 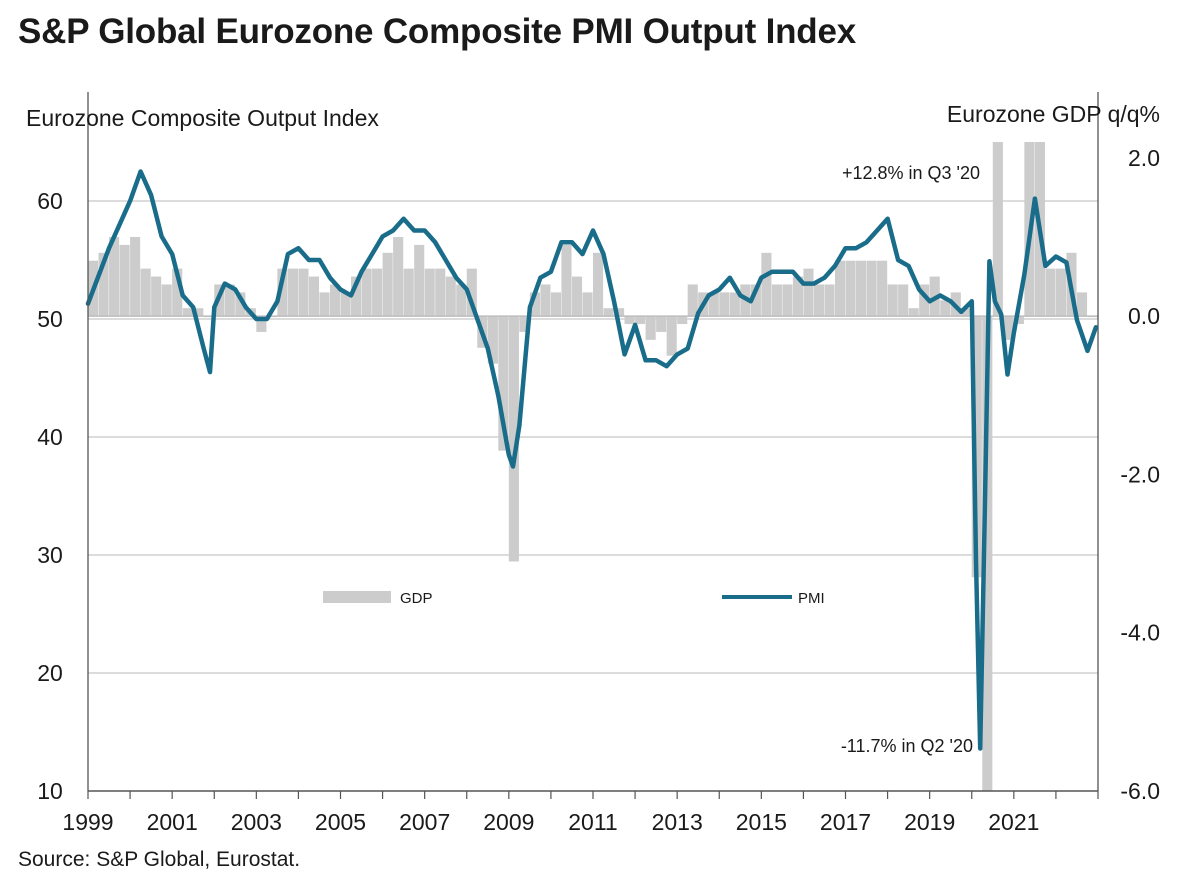 I want to click on x-tick-label: 2001, so click(x=172, y=822).